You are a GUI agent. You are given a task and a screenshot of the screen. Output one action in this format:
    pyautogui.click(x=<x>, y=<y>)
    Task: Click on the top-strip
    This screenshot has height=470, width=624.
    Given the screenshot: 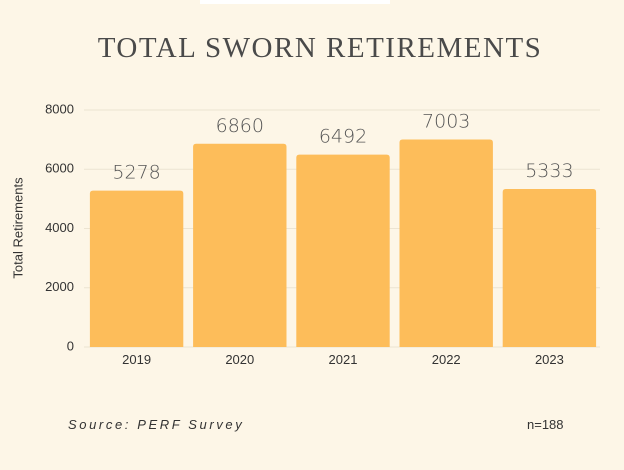 What is the action you would take?
    pyautogui.click(x=295, y=2)
    